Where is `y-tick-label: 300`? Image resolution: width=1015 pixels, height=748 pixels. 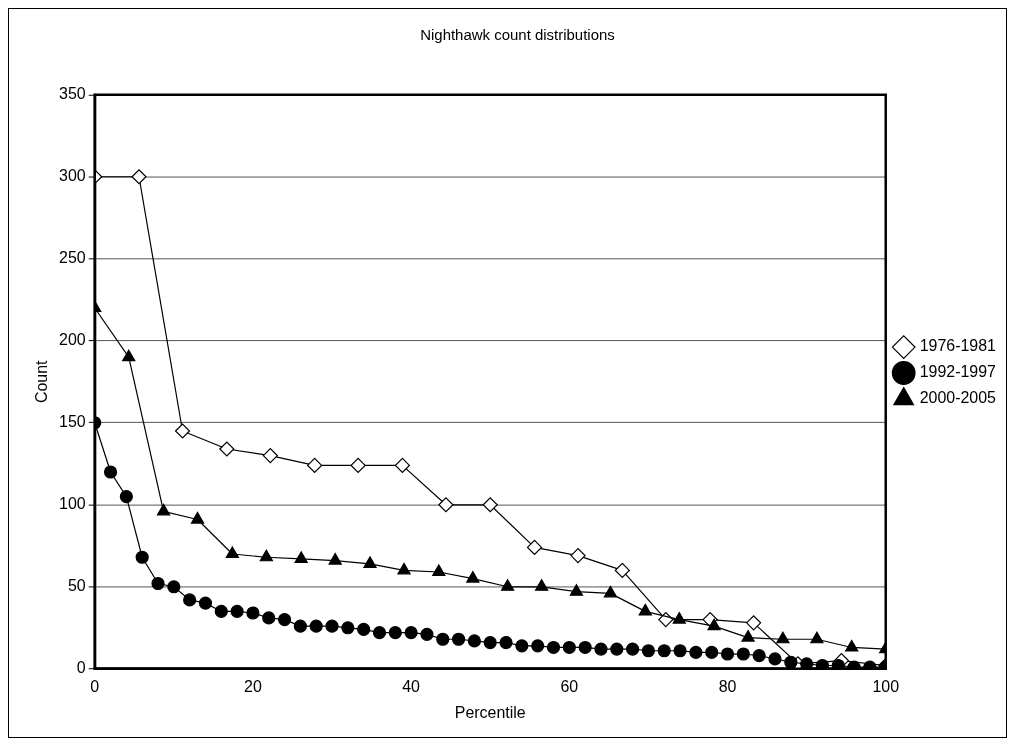
y-tick-label: 300 is located at coordinates (72, 176).